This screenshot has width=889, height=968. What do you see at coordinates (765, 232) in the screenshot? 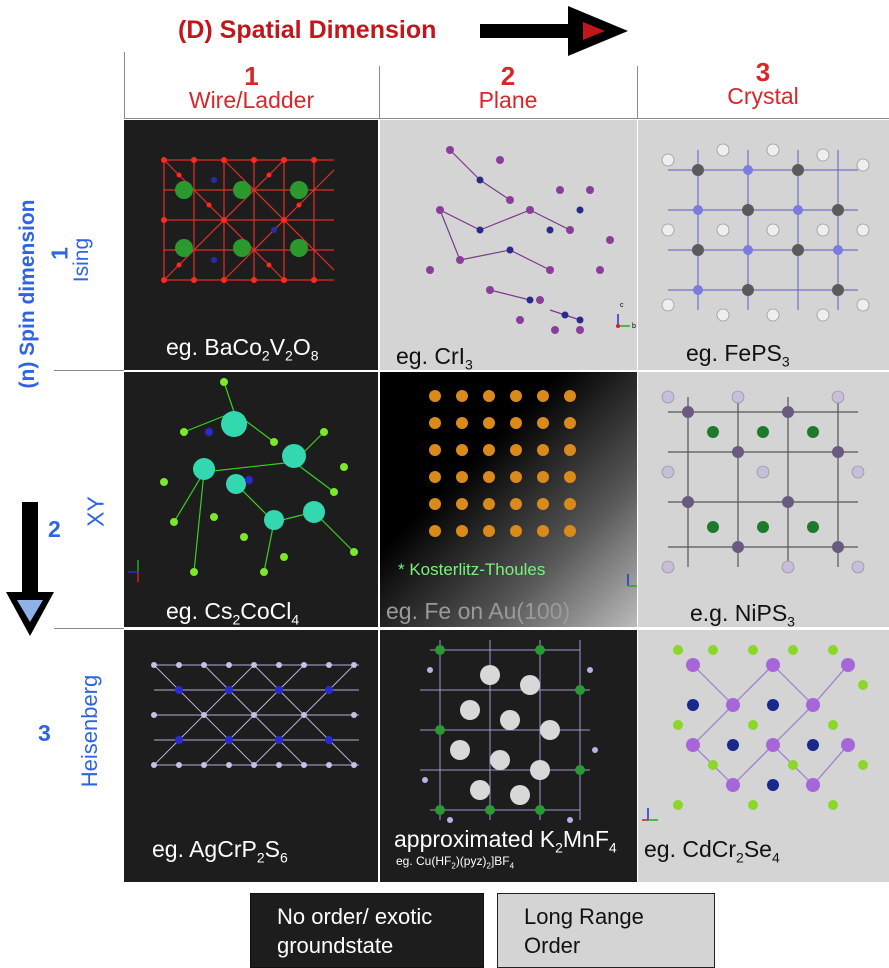
I see `crystal-structure-feps3` at bounding box center [765, 232].